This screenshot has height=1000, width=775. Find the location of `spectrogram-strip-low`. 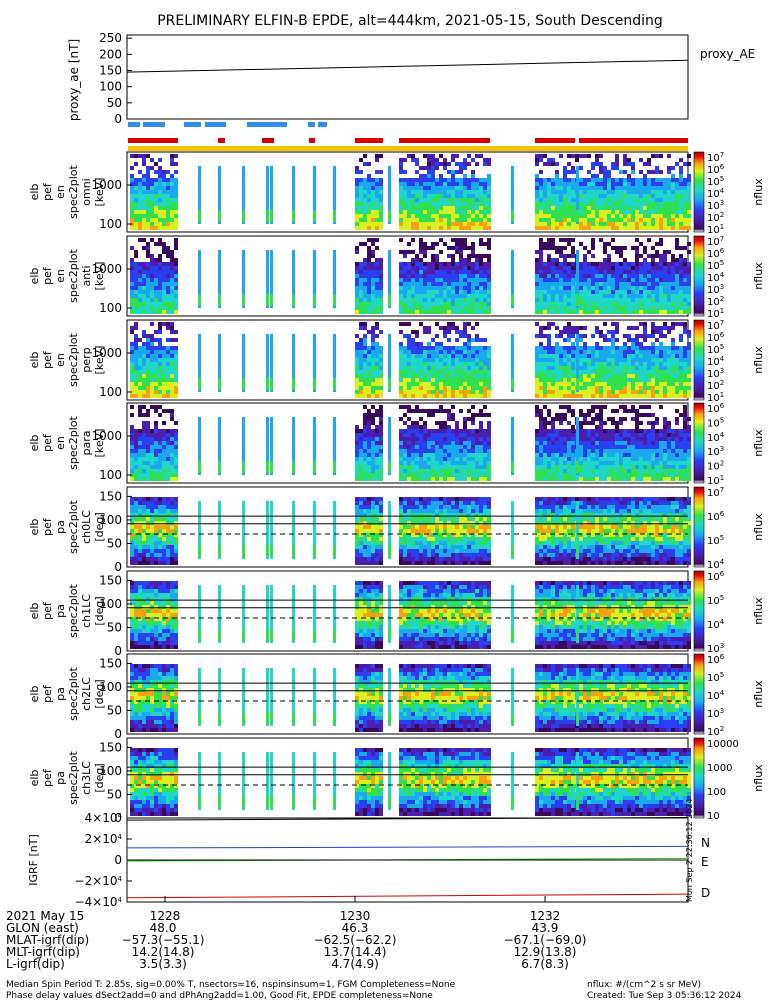

spectrogram-strip-low is located at coordinates (334, 300).